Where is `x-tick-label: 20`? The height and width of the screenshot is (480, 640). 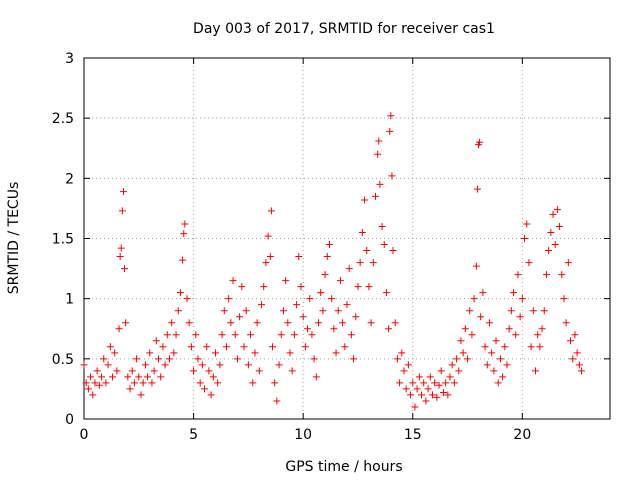
x-tick-label: 20 is located at coordinates (522, 435).